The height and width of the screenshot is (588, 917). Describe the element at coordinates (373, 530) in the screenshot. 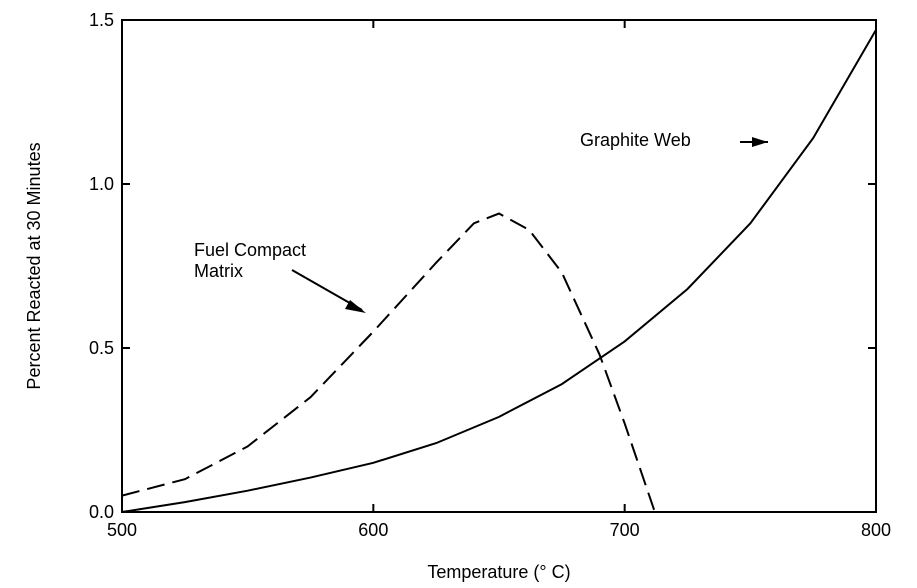

I see `x-tick-label: 600` at that location.